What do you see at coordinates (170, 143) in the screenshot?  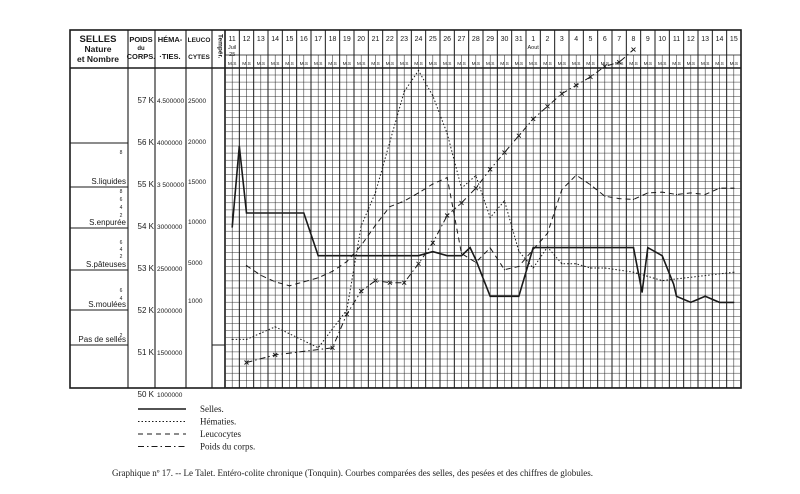 I see `hematies-tick: 4000000` at bounding box center [170, 143].